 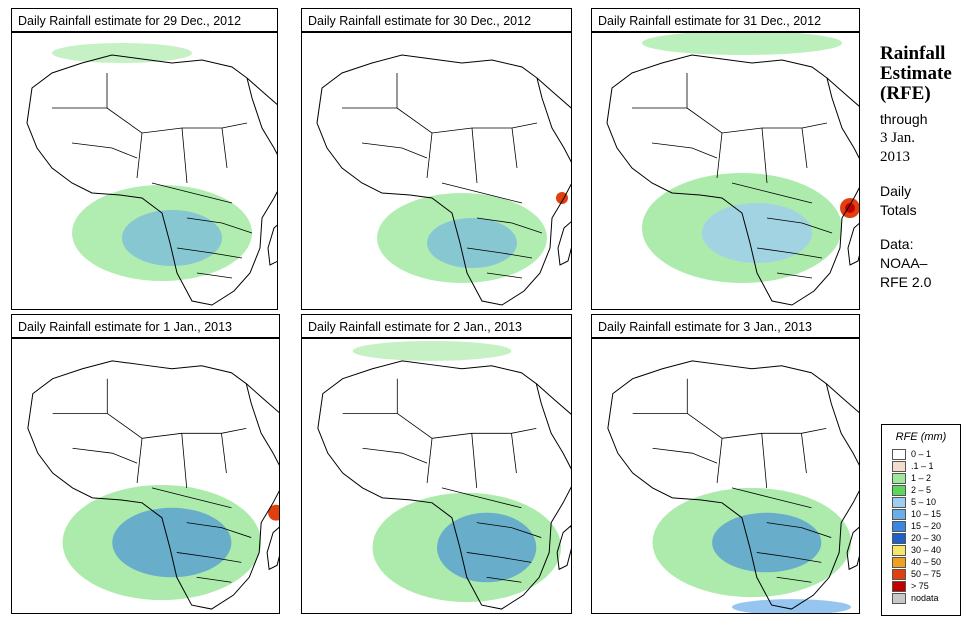 What do you see at coordinates (436, 326) in the screenshot?
I see `panel-title: Daily Rainfall estimate for 2 Jan., 2013` at bounding box center [436, 326].